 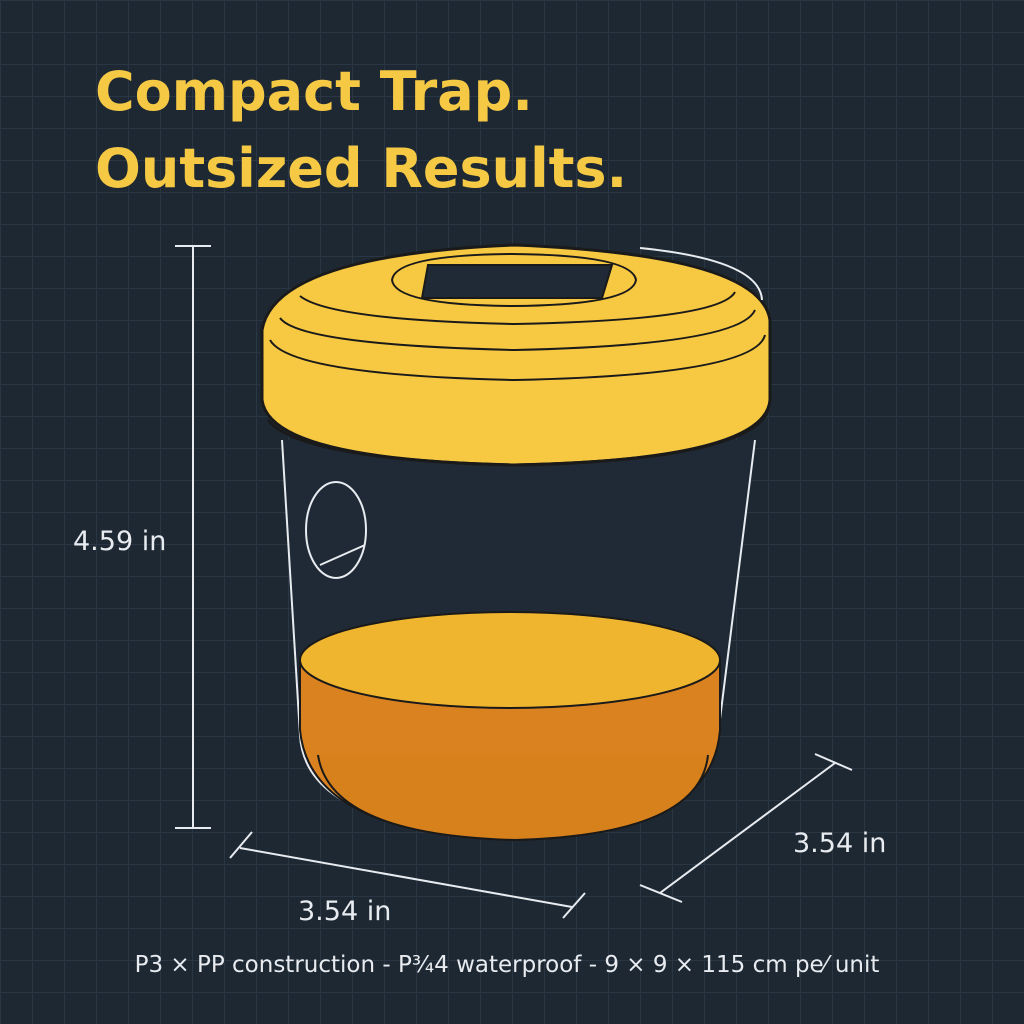 What do you see at coordinates (839, 843) in the screenshot?
I see `depth-label: 3.54 in` at bounding box center [839, 843].